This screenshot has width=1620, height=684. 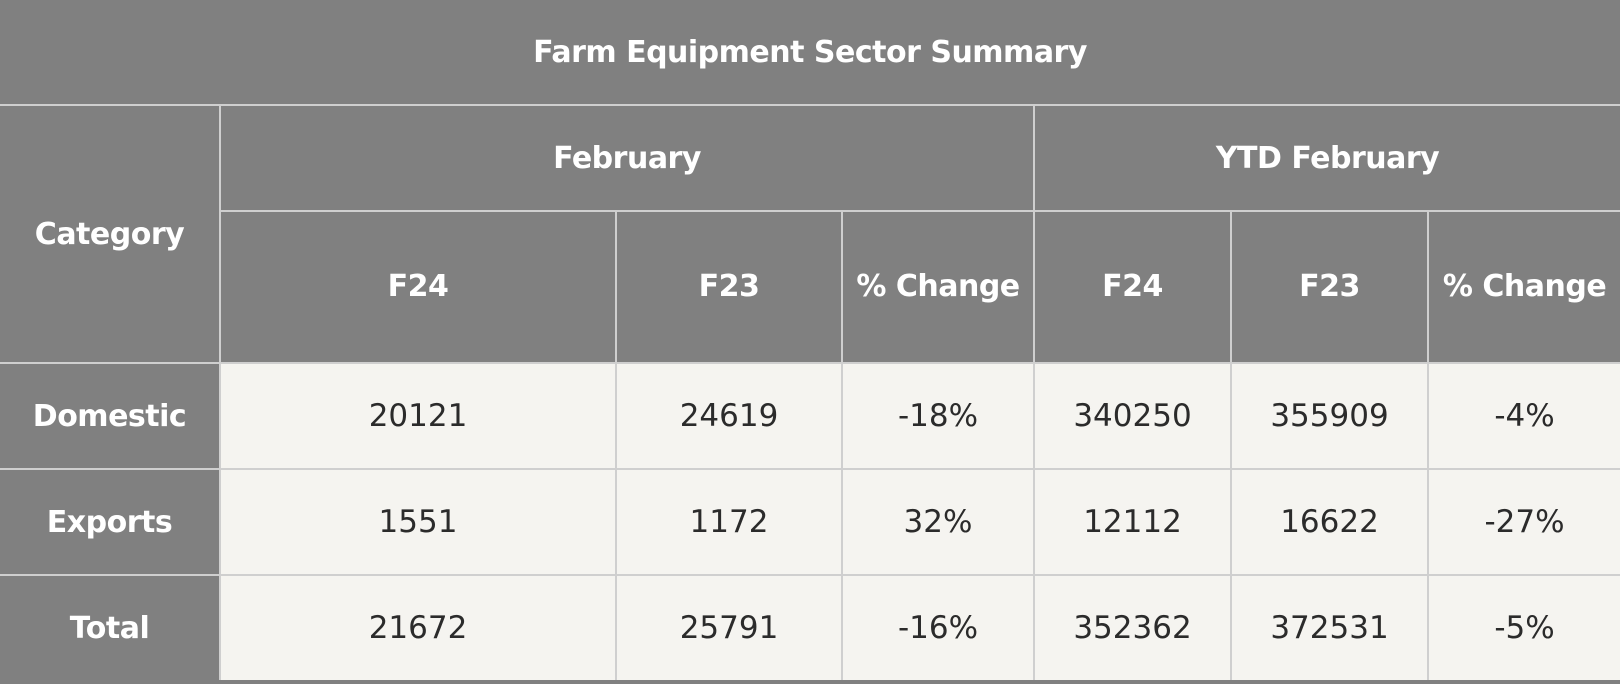 I want to click on table-cell: 1551, so click(x=418, y=522).